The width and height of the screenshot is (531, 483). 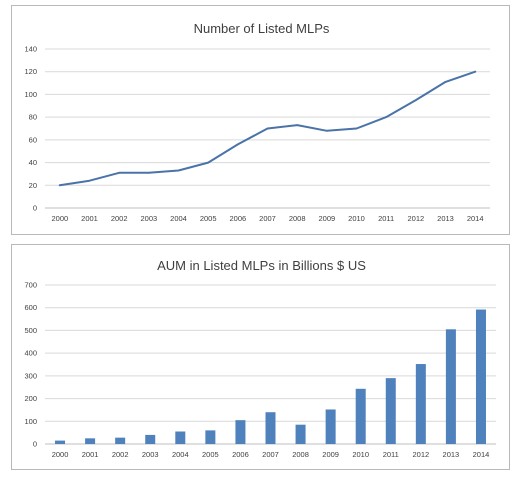 What do you see at coordinates (90, 454) in the screenshot?
I see `bar-chart-x-tick-label: 2001` at bounding box center [90, 454].